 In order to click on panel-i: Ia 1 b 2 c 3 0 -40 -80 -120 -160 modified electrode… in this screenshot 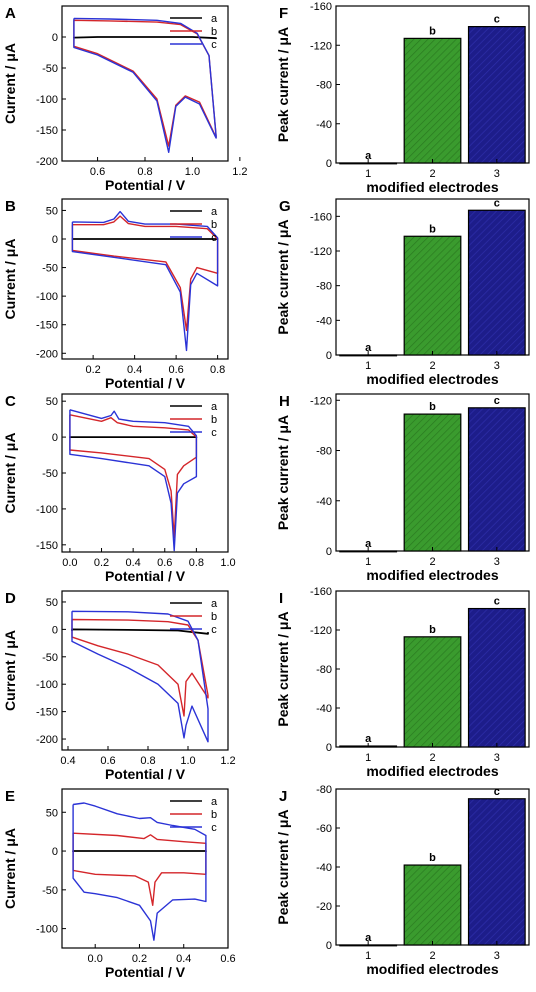, I will do `click(402, 682)`.